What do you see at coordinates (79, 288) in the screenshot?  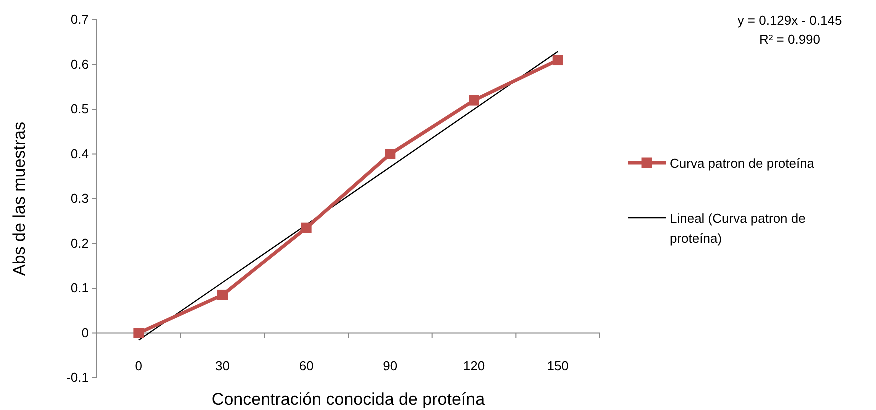 I see `y-tick-label: 0.1` at bounding box center [79, 288].